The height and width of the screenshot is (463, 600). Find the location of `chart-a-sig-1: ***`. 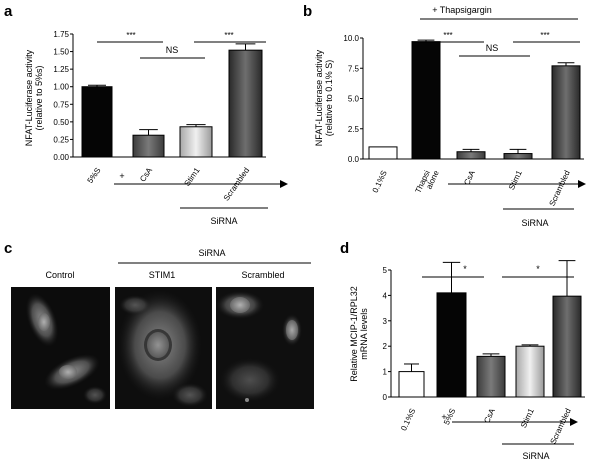

chart-a-sig-1: *** is located at coordinates (130, 35).